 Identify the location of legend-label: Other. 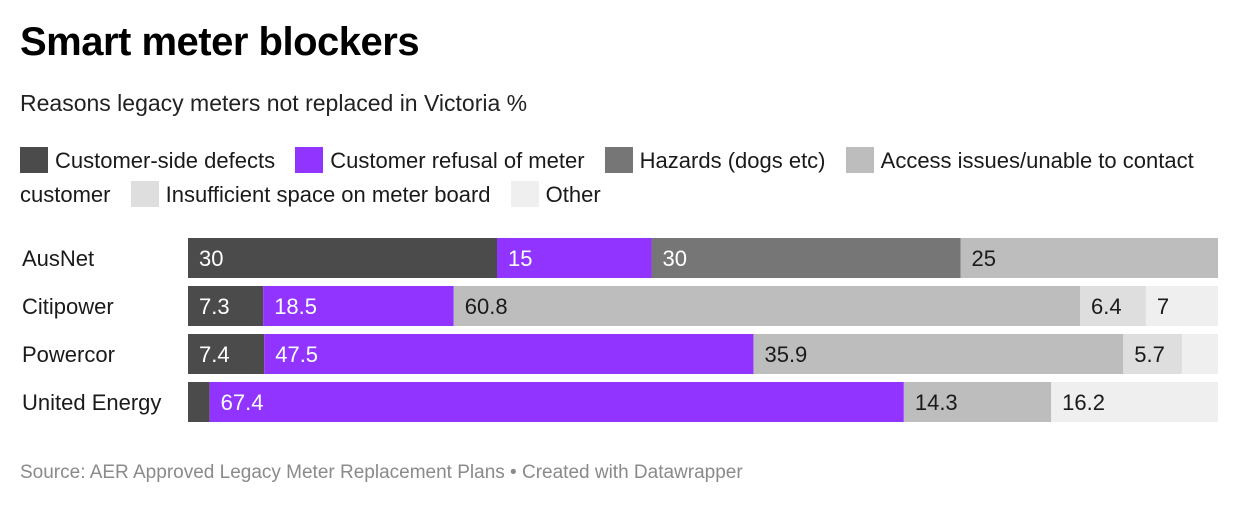
(573, 194).